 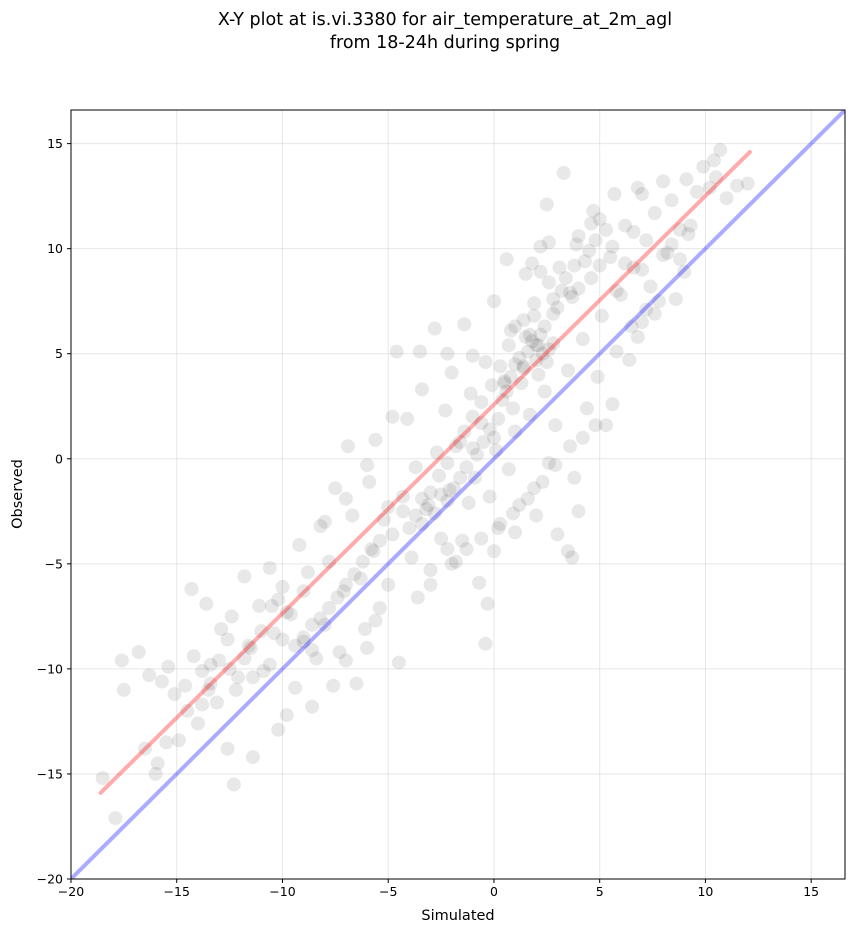 What do you see at coordinates (18, 494) in the screenshot?
I see `y-axis-label: Observed` at bounding box center [18, 494].